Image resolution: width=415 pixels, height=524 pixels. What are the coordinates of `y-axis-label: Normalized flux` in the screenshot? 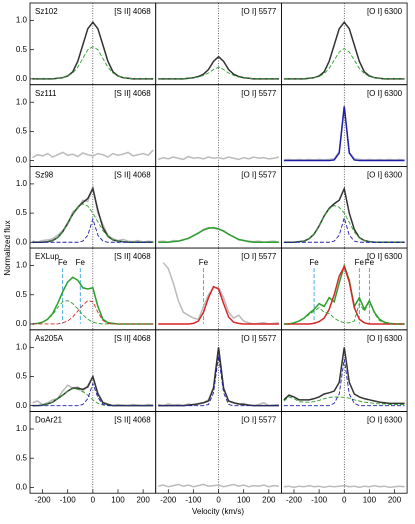 It's located at (7, 247).